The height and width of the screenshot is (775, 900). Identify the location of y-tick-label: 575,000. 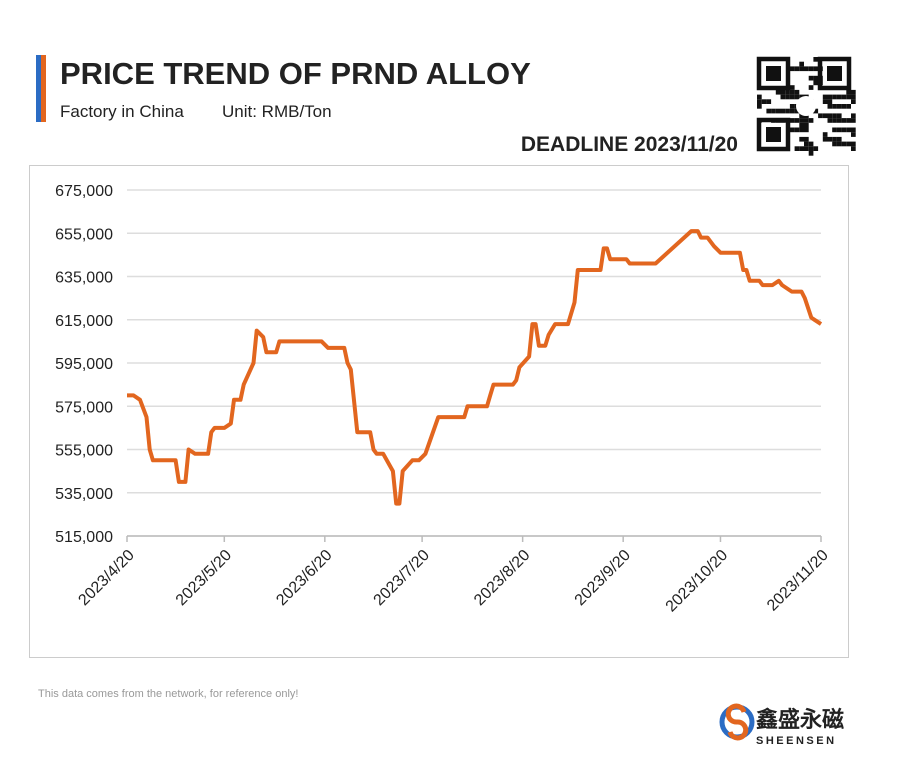
(84, 407).